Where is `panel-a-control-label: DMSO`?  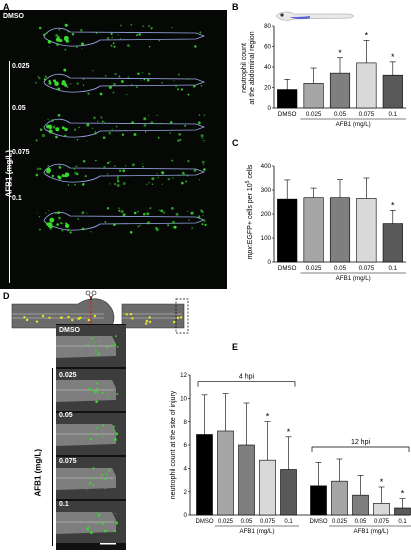
panel-a-control-label: DMSO is located at coordinates (13, 16).